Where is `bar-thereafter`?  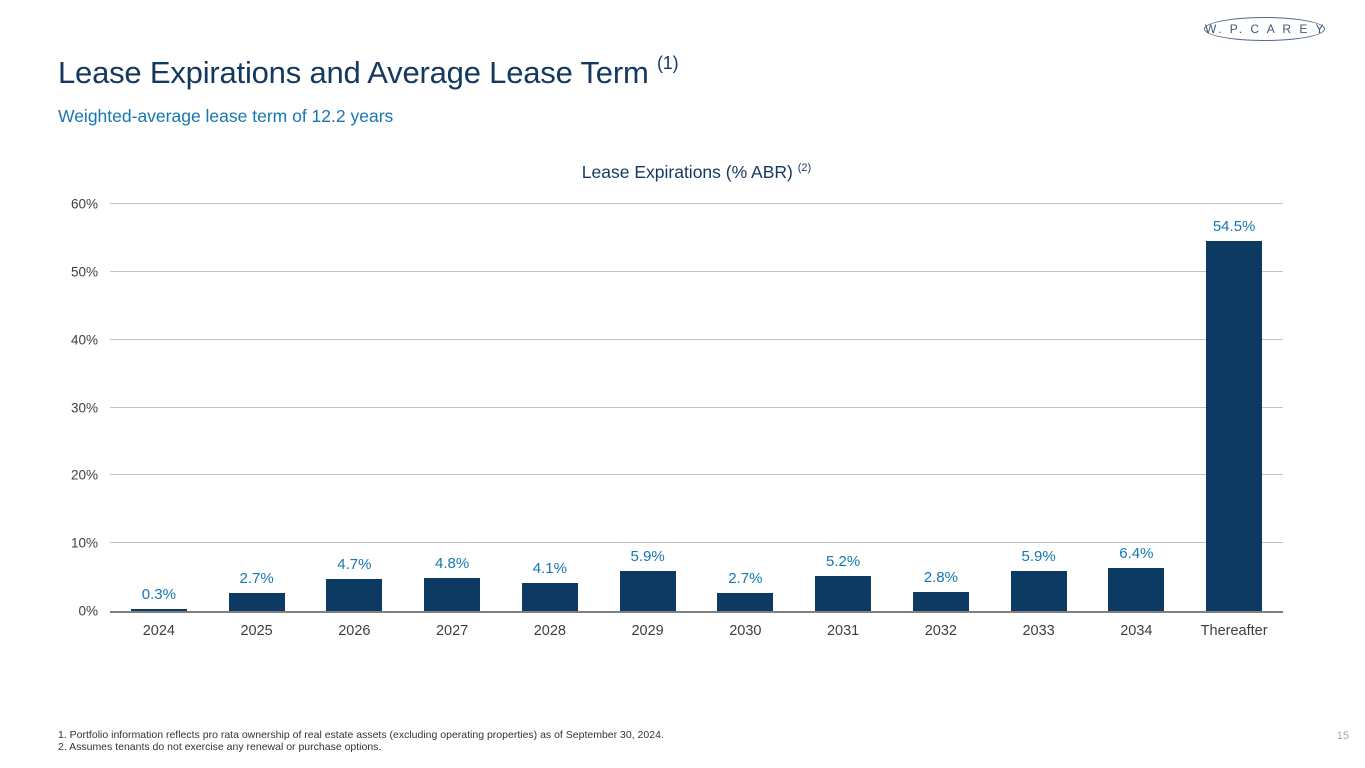 bar-thereafter is located at coordinates (1234, 426).